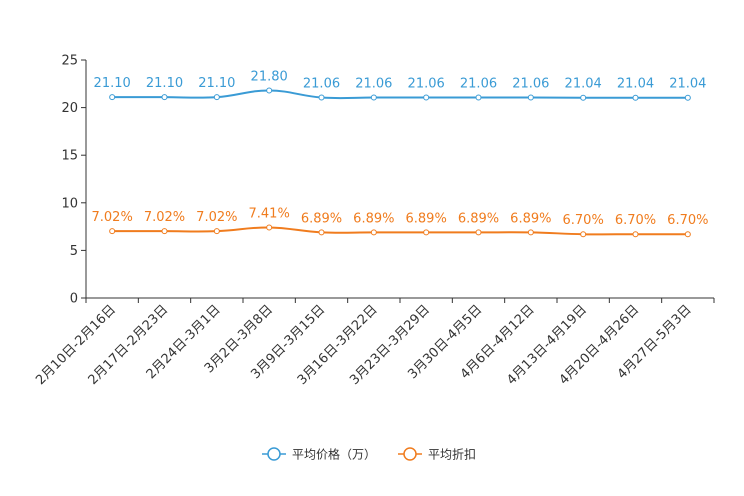 The height and width of the screenshot is (496, 744). I want to click on legend-label-1: 平均折扣, so click(452, 454).